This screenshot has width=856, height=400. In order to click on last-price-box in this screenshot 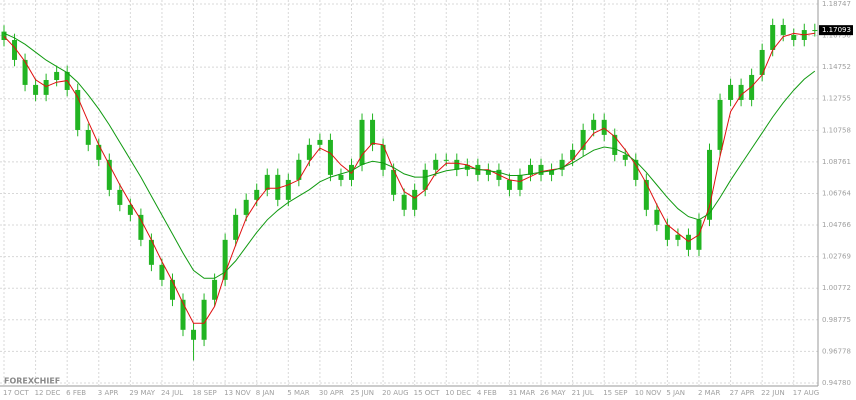, I will do `click(836, 30)`.